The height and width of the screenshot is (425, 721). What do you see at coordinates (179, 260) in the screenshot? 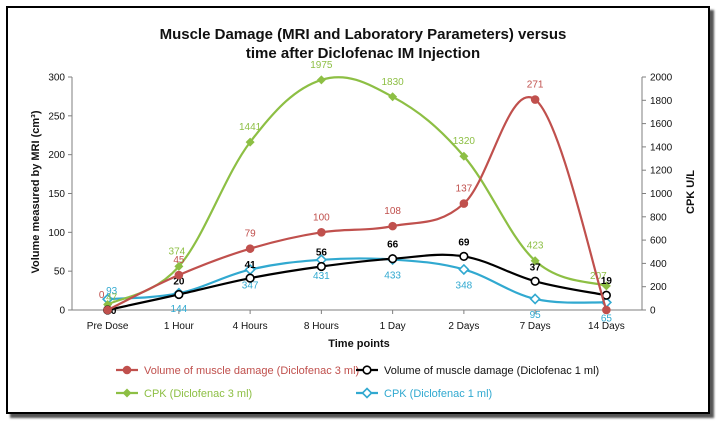
I see `data-label: 45` at bounding box center [179, 260].